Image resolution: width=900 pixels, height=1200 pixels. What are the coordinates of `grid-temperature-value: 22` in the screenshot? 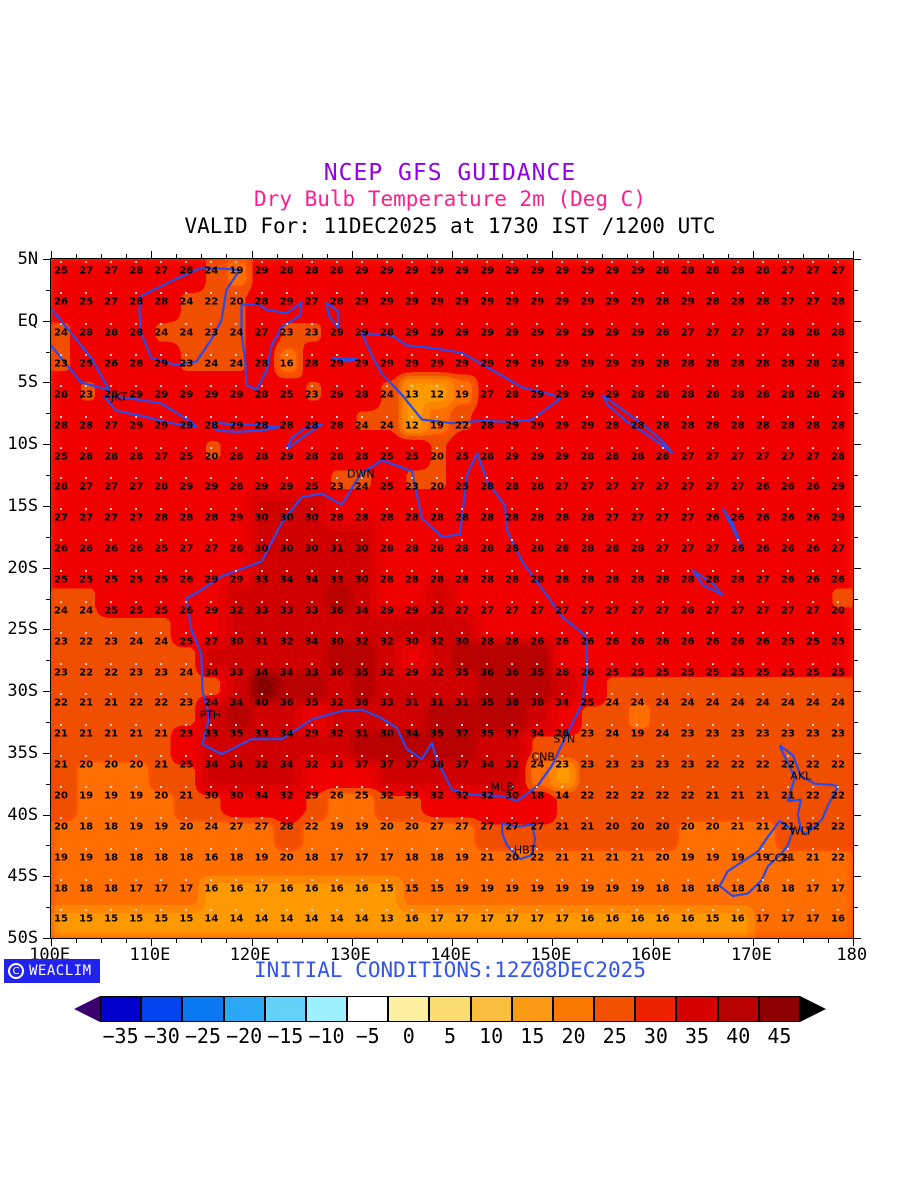 It's located at (211, 302).